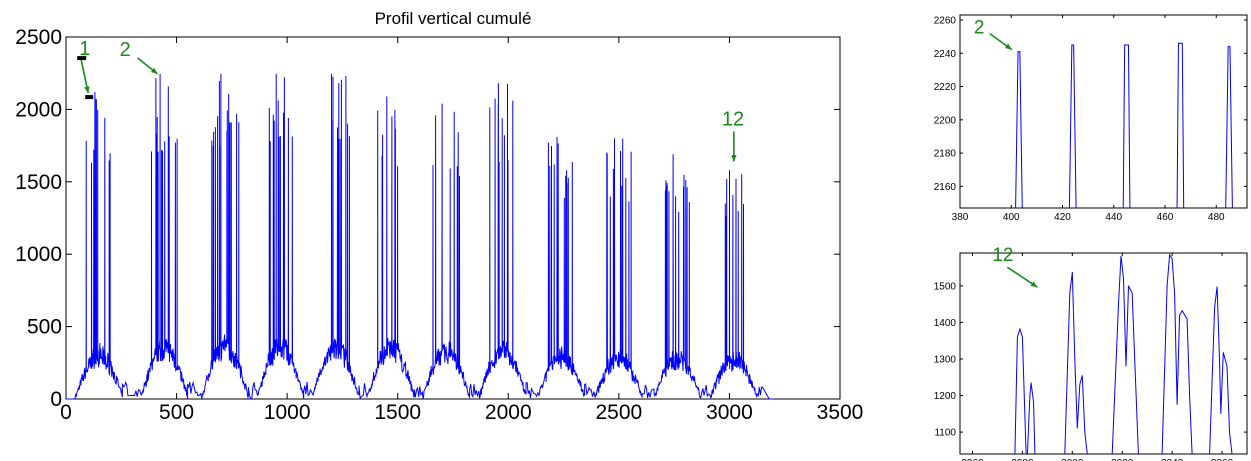 Image resolution: width=1251 pixels, height=461 pixels. Describe the element at coordinates (410, 100) in the screenshot. I see `main-annotations: 1 212` at that location.